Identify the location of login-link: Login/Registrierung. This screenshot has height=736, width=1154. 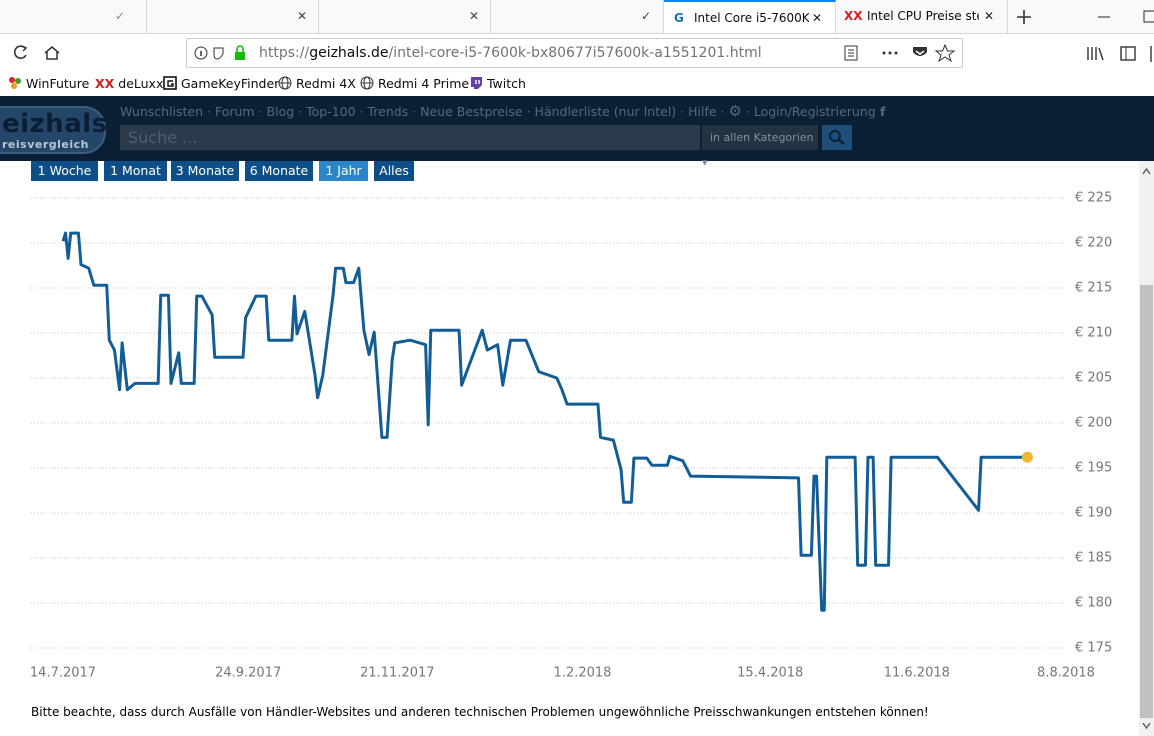
(814, 111).